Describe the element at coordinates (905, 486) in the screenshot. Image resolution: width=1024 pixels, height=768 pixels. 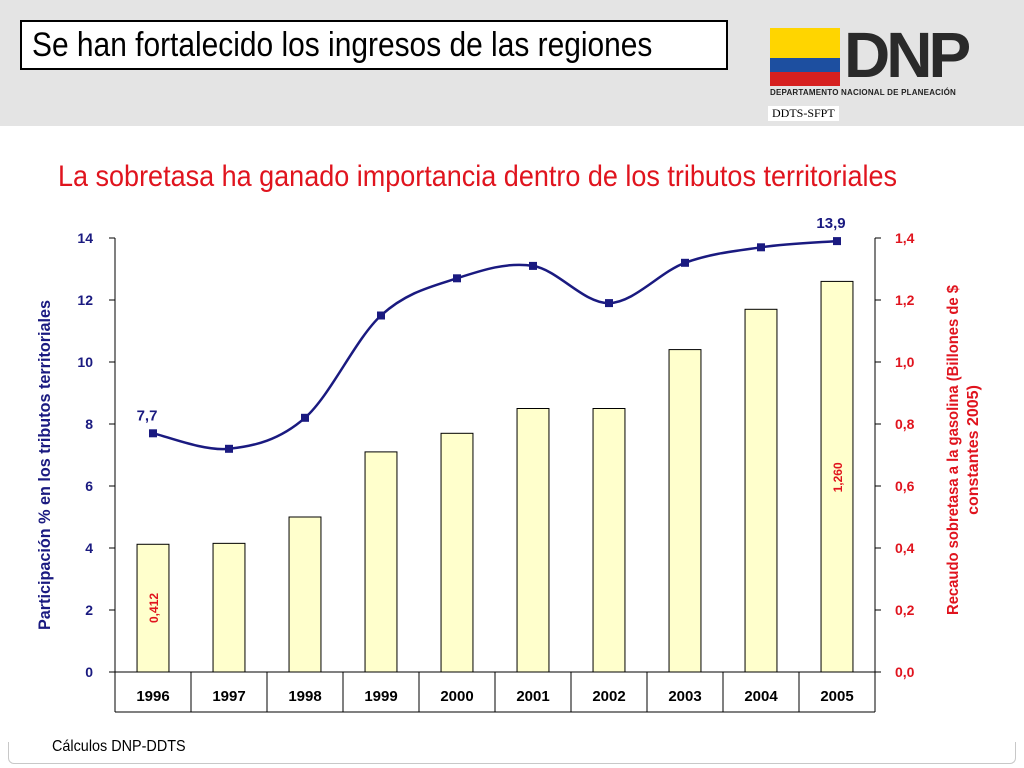
I see `y-tick-label-right: 0,6` at that location.